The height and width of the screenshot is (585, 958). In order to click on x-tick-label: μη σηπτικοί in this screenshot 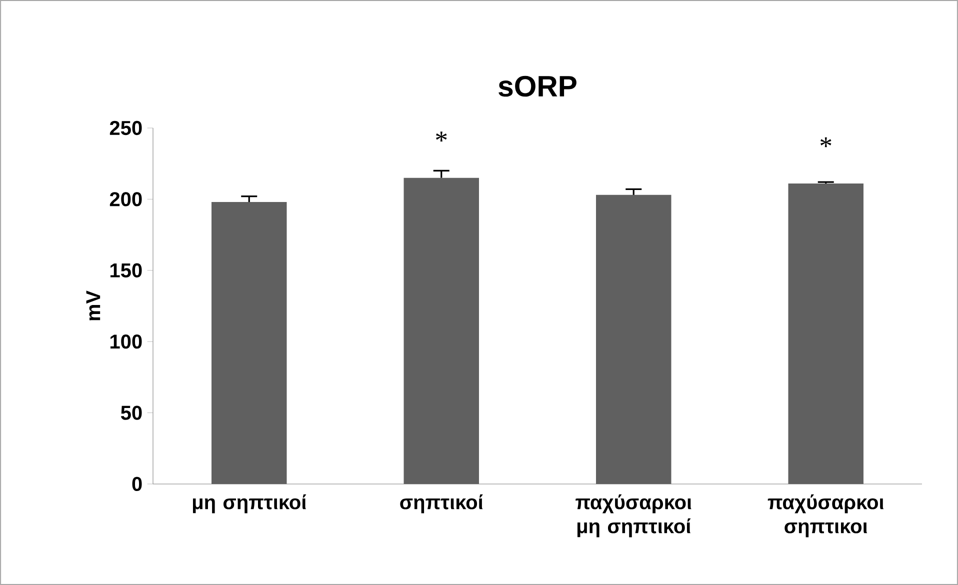, I will do `click(249, 504)`.